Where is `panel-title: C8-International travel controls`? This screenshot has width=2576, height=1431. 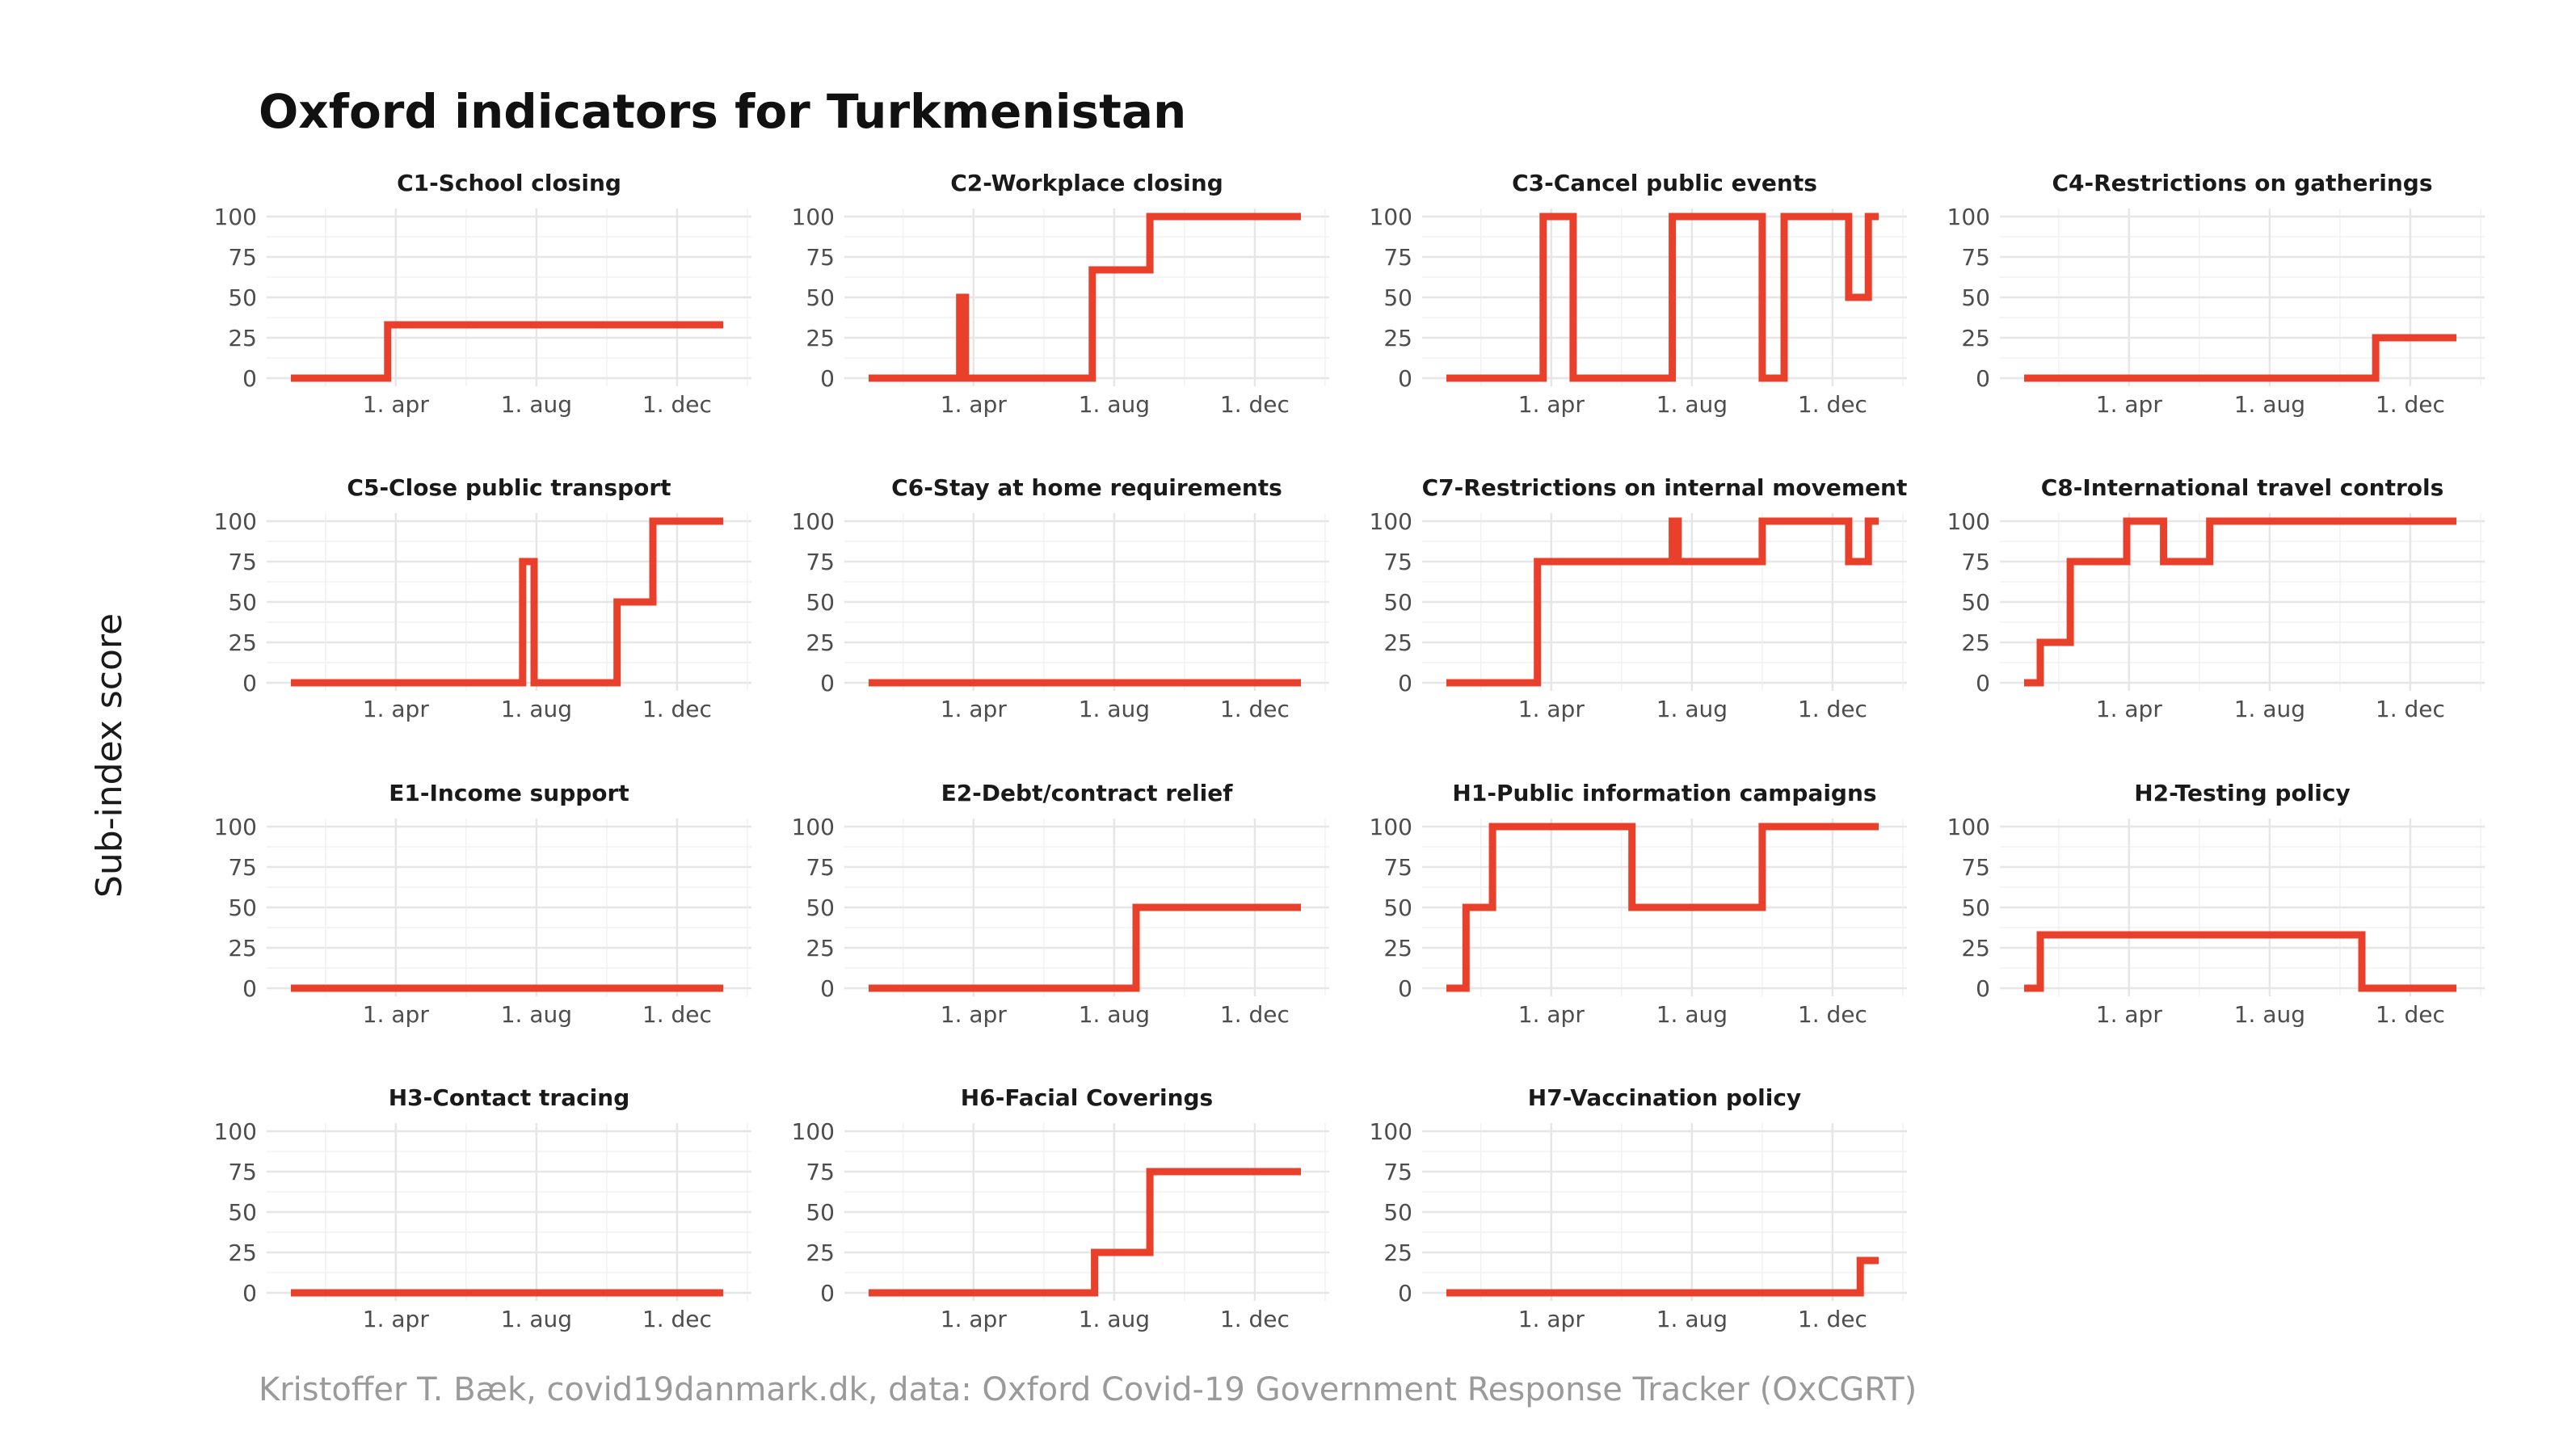
panel-title: C8-International travel controls is located at coordinates (2242, 487).